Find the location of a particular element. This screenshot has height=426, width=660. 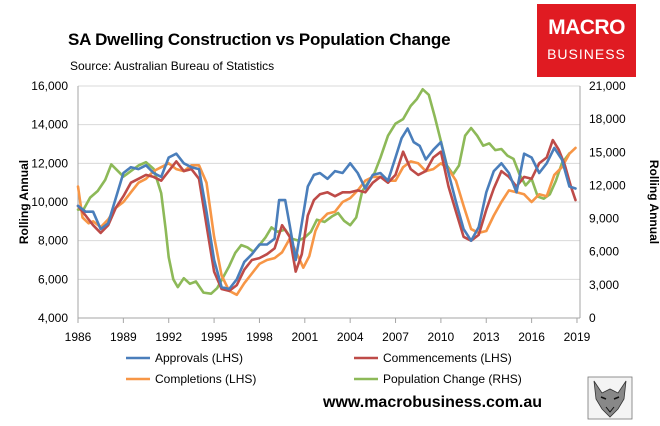

chart-source: Source: Australian Bureau of Statistics is located at coordinates (172, 66).